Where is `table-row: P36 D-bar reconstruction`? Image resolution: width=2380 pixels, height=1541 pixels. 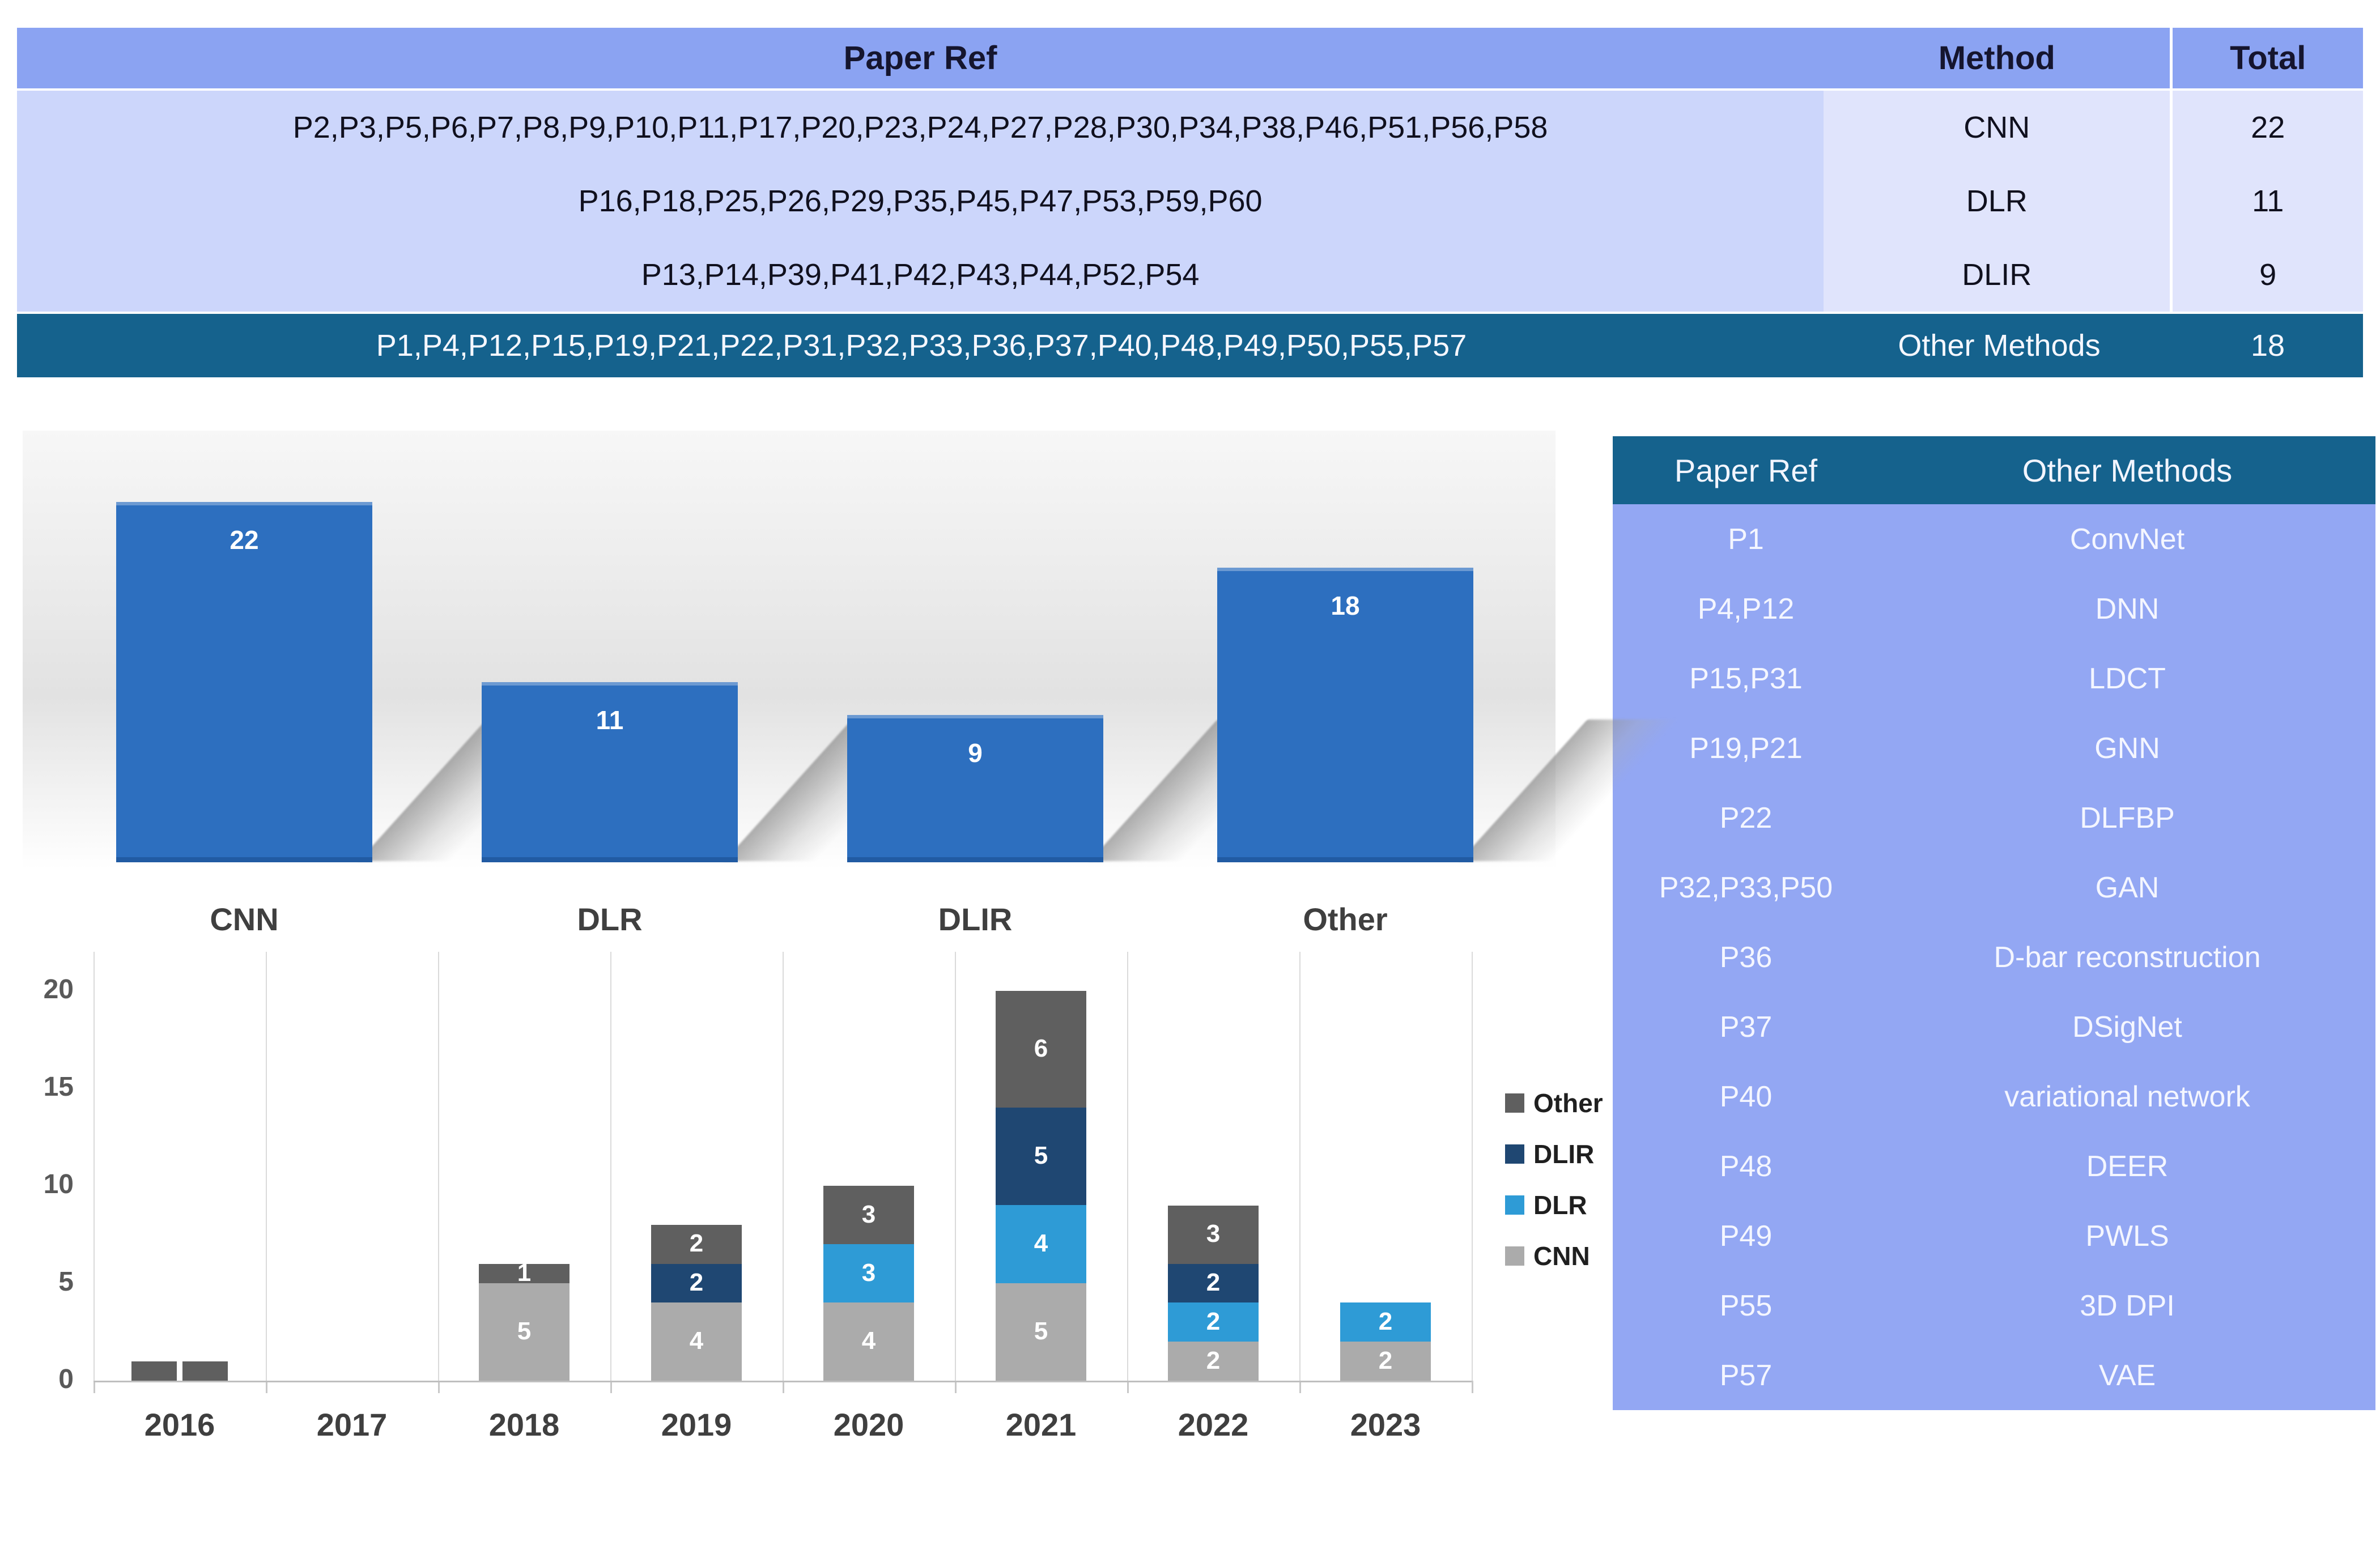
table-row: P36 D-bar reconstruction is located at coordinates (1994, 957).